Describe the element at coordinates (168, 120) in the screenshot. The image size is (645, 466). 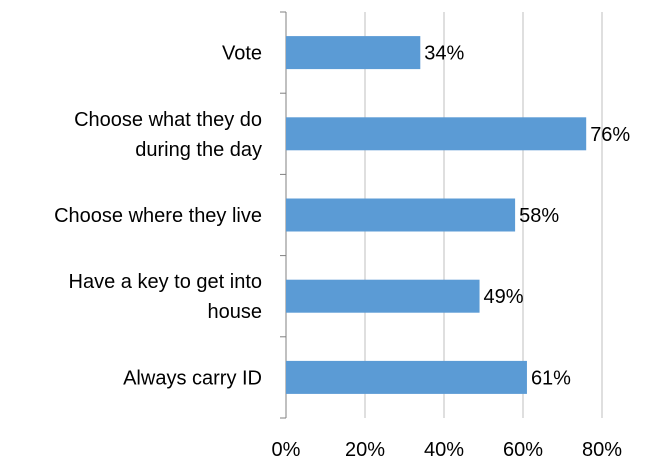
I see `category-label-line: Choose what they do` at that location.